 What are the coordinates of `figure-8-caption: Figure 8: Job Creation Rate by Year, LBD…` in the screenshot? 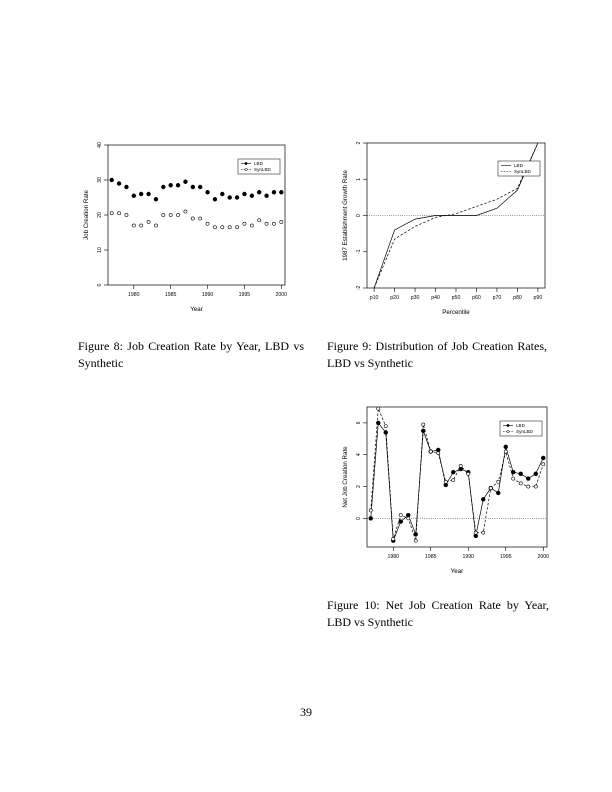 It's located at (191, 354).